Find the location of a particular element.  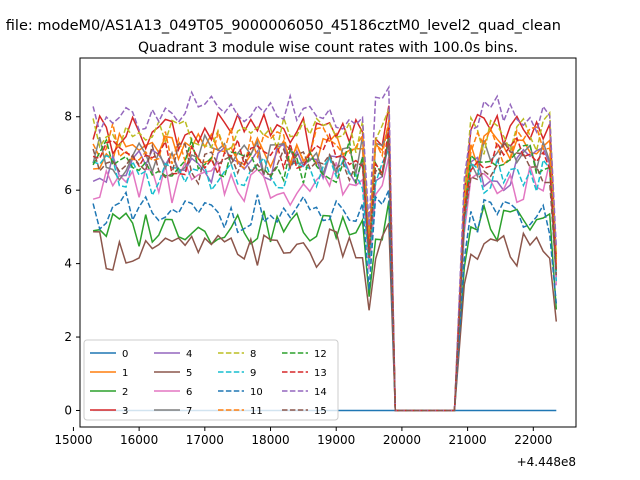

legend-label: 4 is located at coordinates (189, 354).